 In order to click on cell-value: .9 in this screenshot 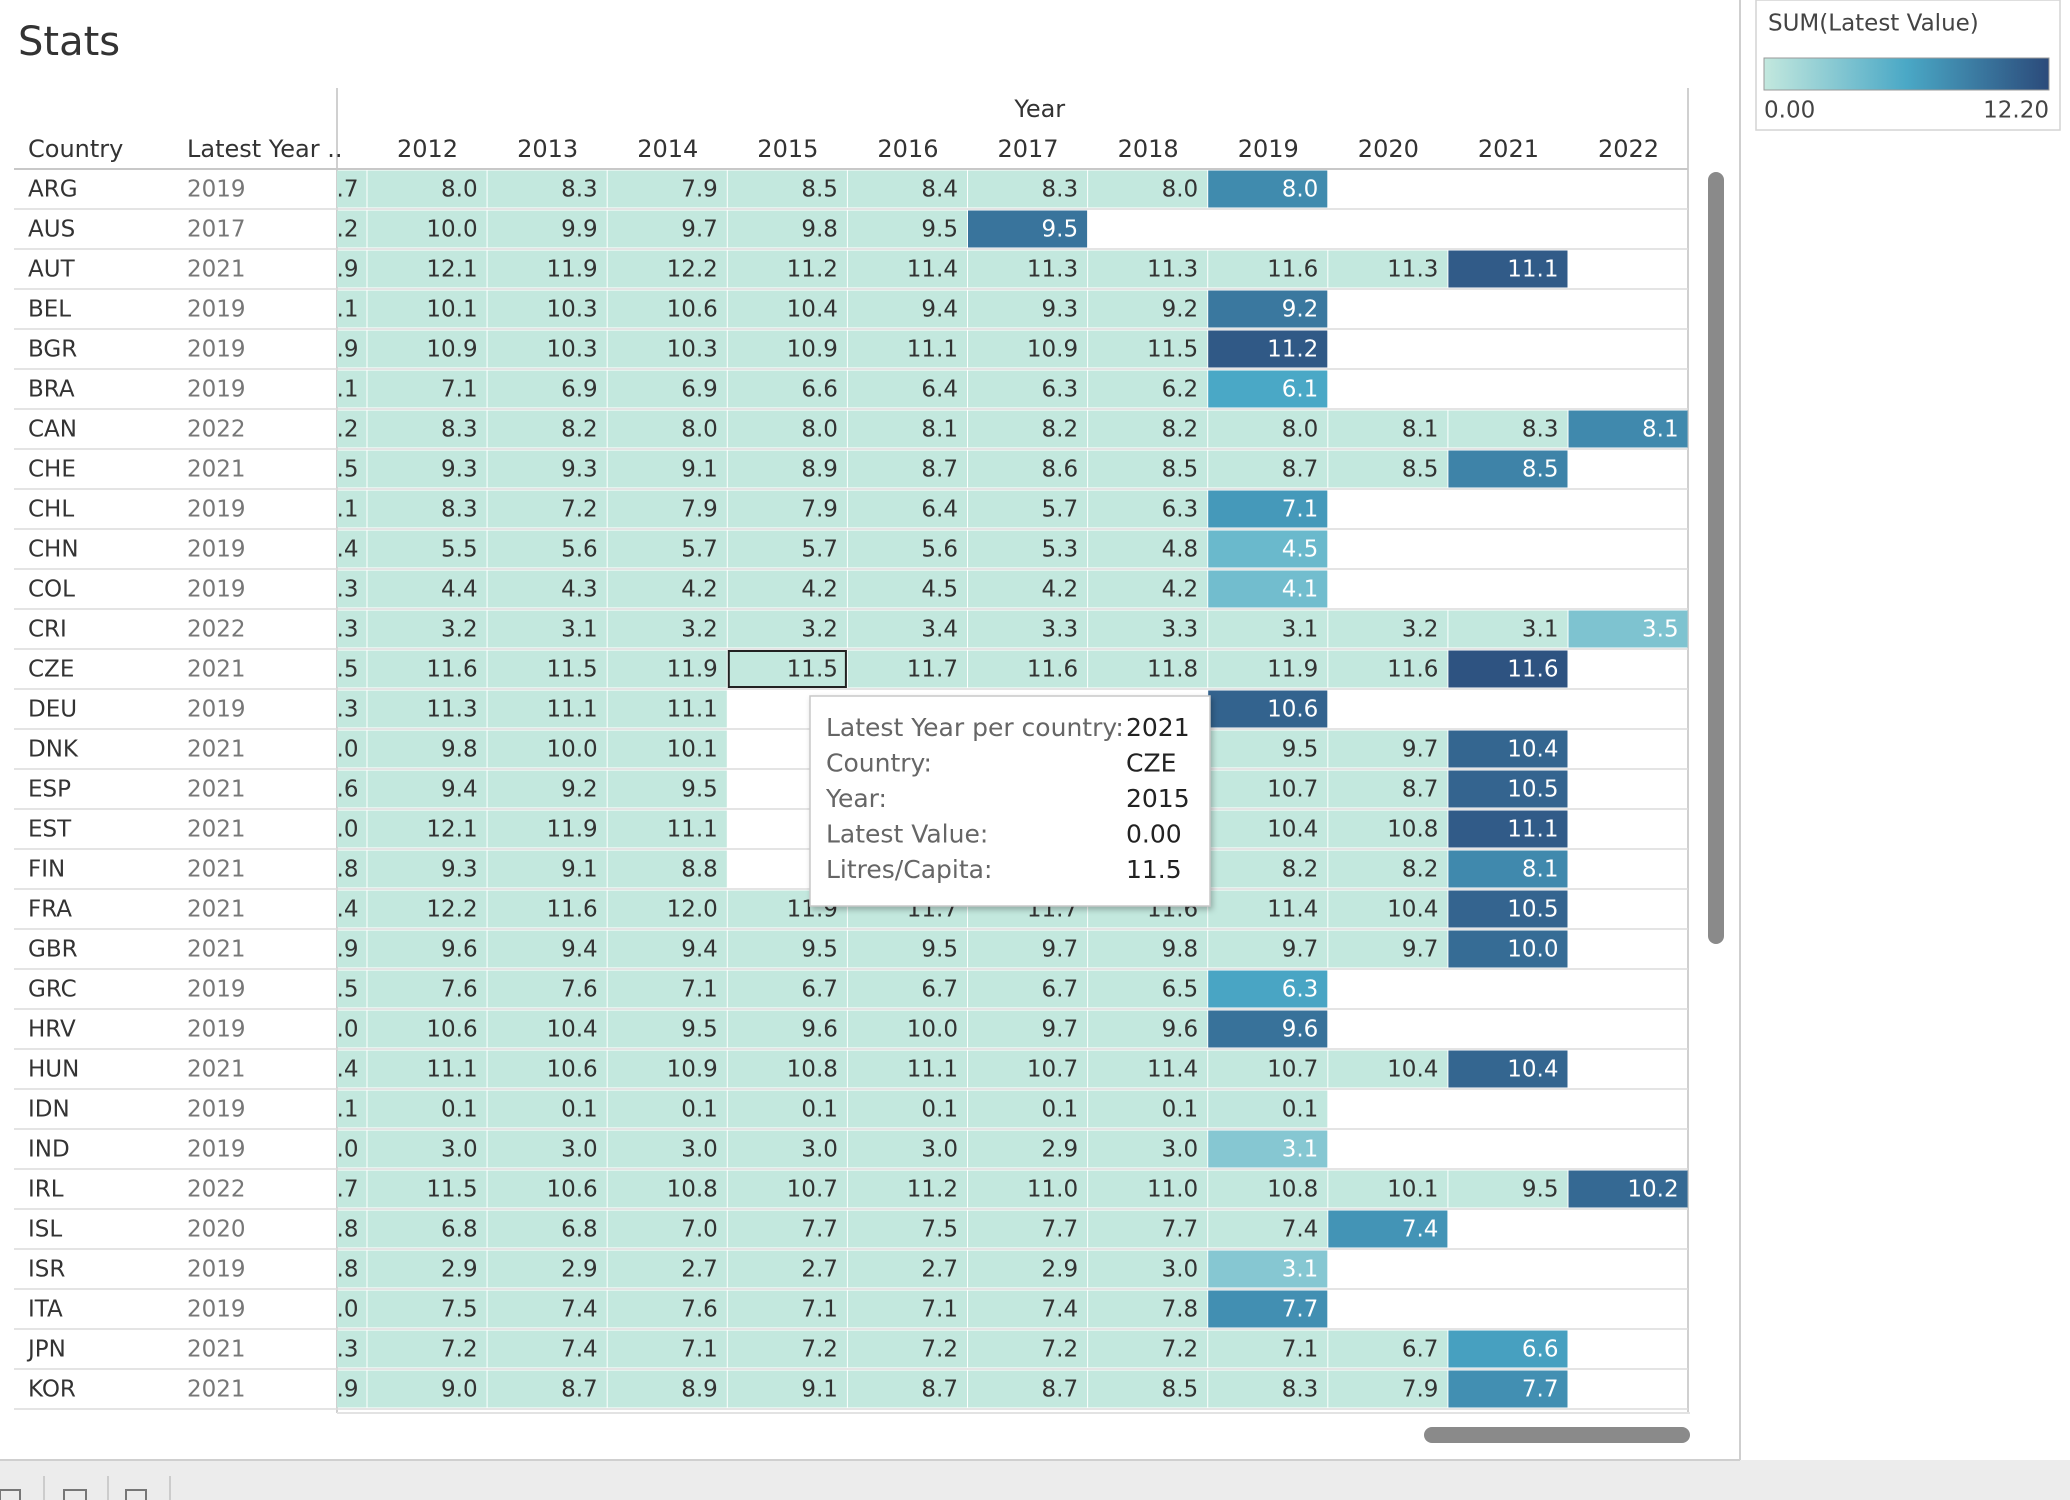, I will do `click(348, 270)`.